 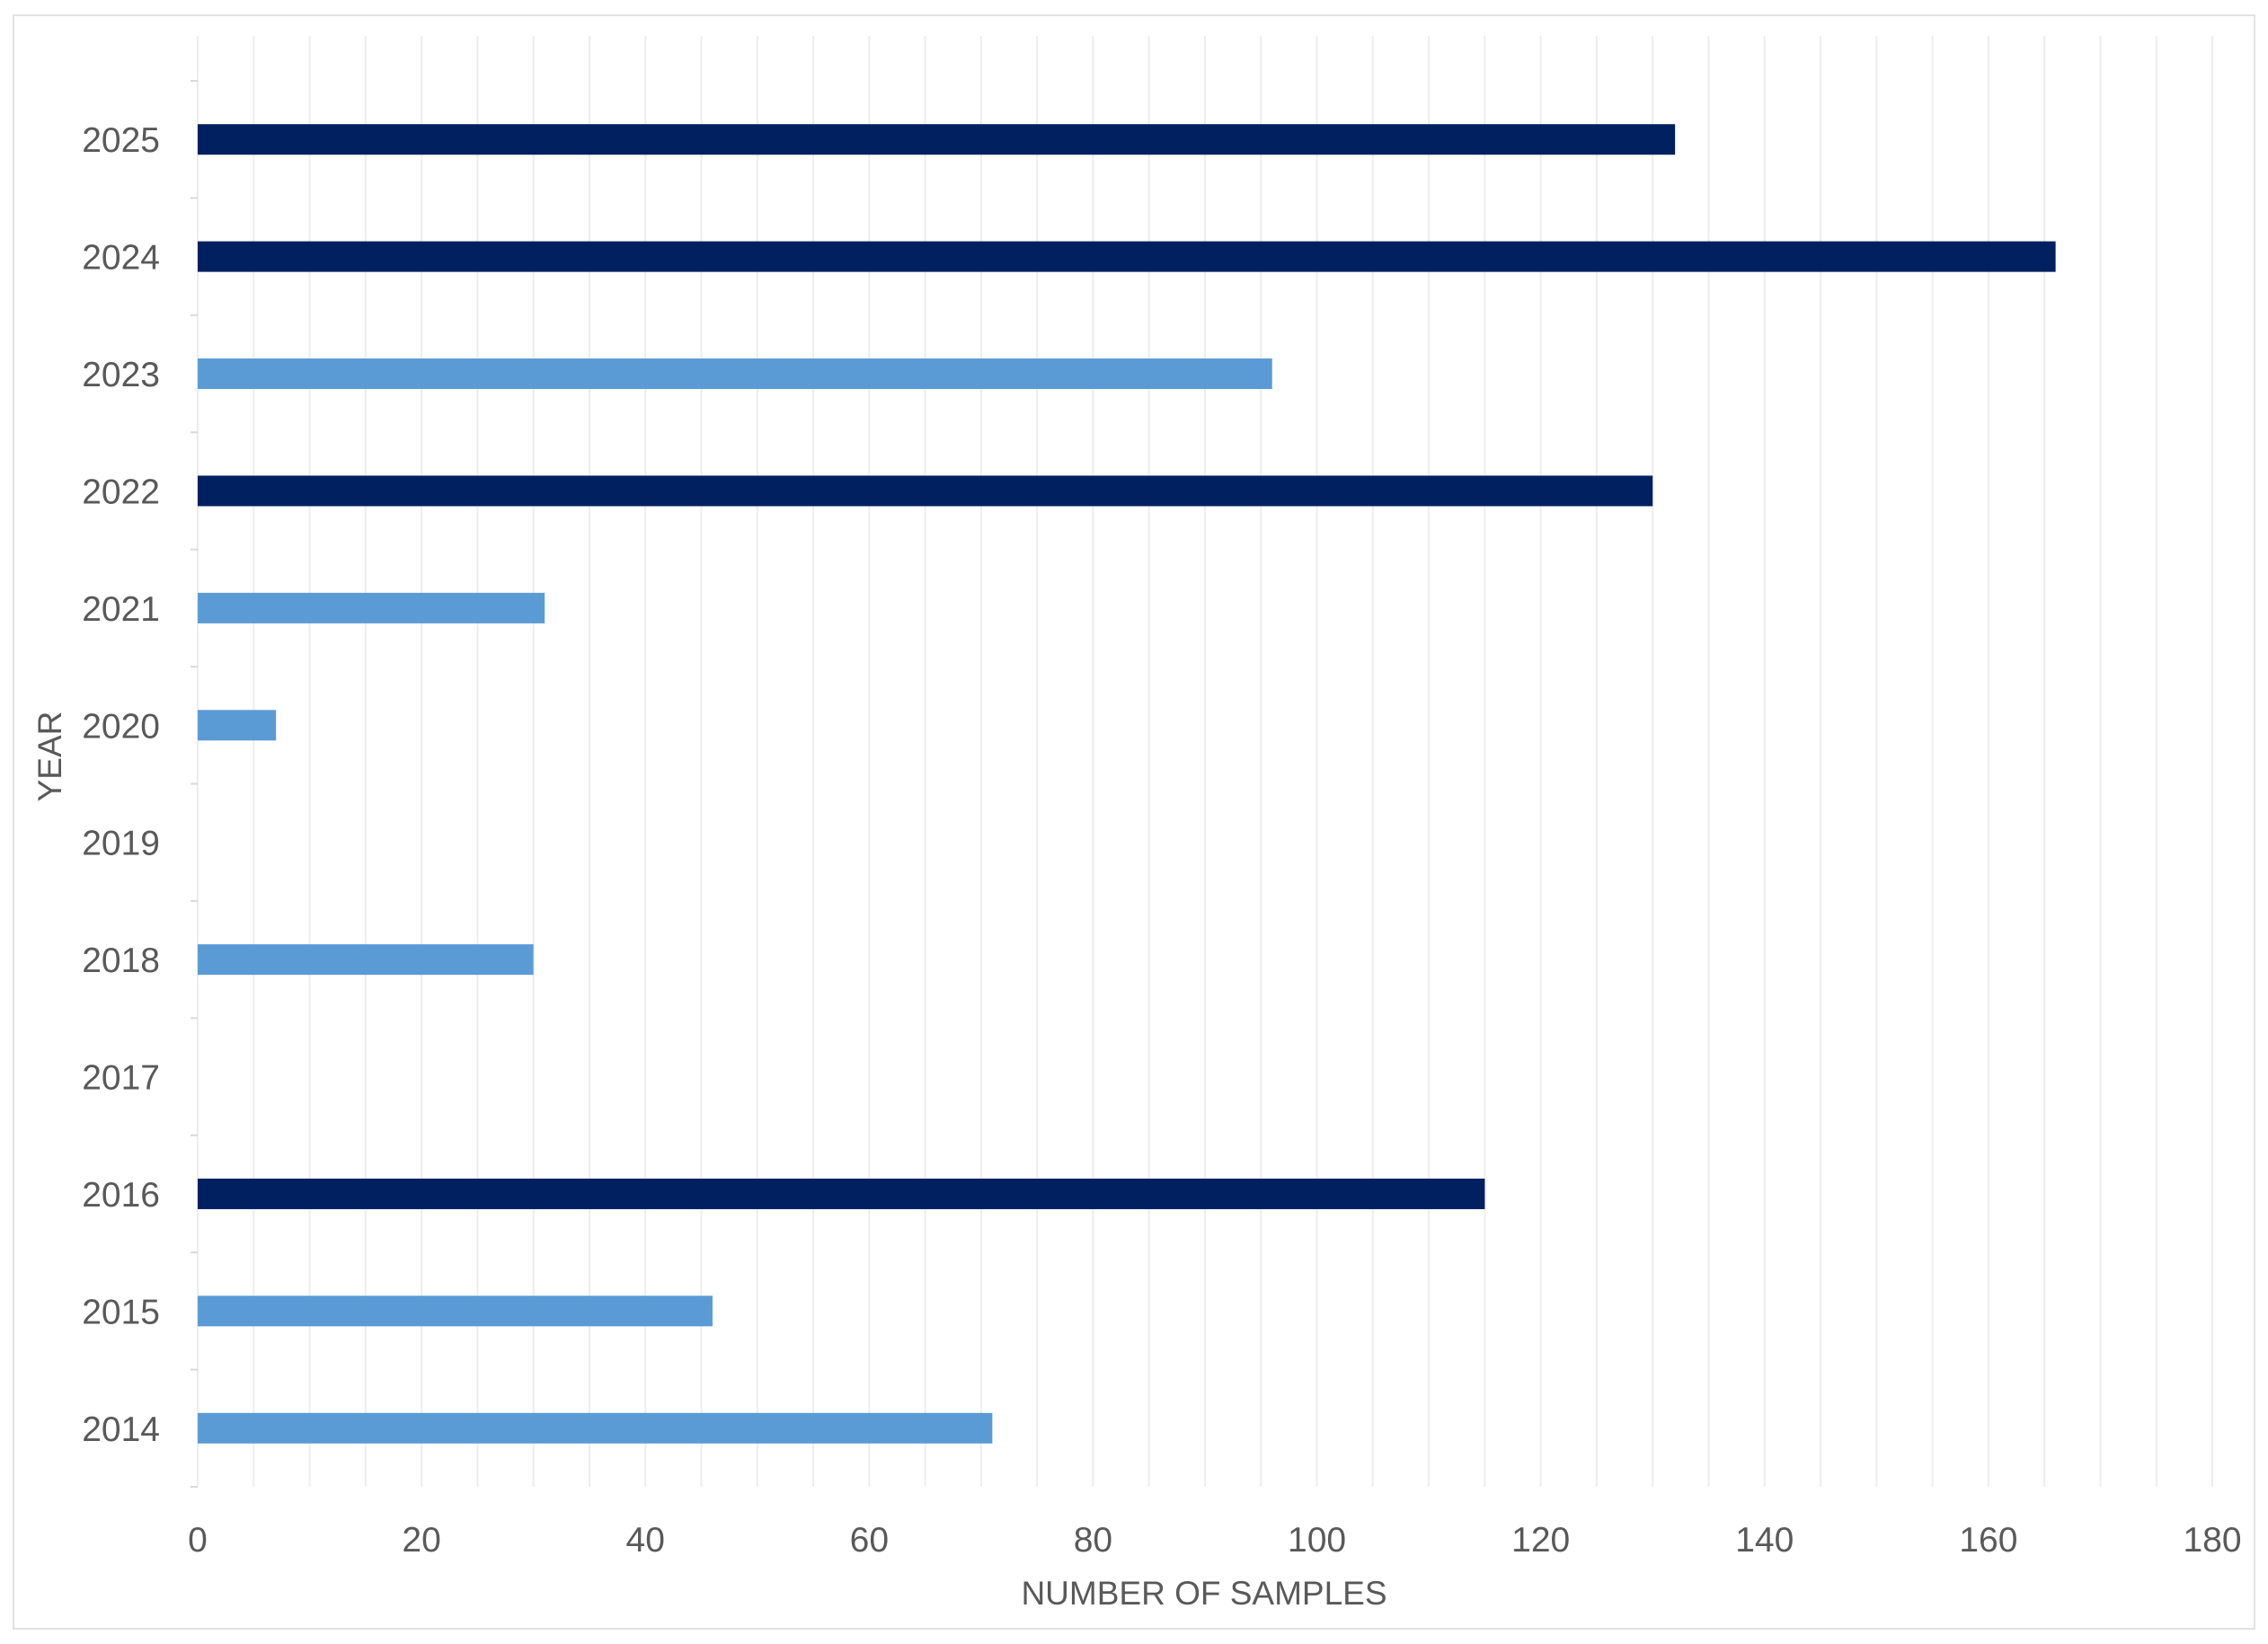 I want to click on x-tick-label-0: 0, so click(x=198, y=1540).